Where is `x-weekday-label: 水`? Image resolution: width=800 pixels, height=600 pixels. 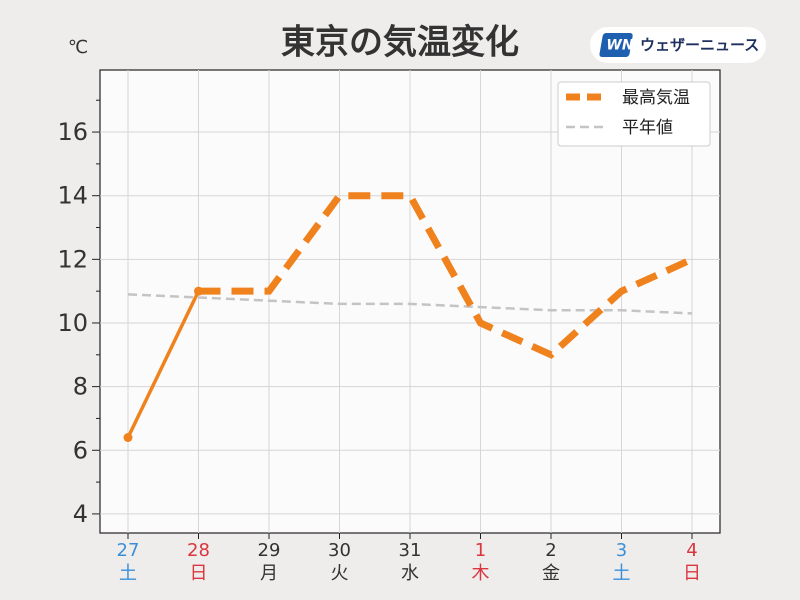 x-weekday-label: 水 is located at coordinates (410, 573).